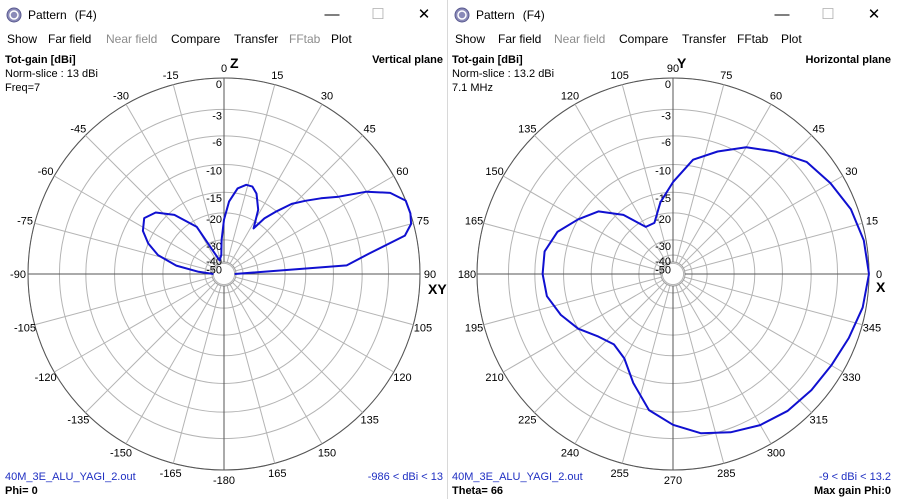 This screenshot has width=897, height=499. What do you see at coordinates (478, 491) in the screenshot?
I see `theta-label: Theta= 66` at bounding box center [478, 491].